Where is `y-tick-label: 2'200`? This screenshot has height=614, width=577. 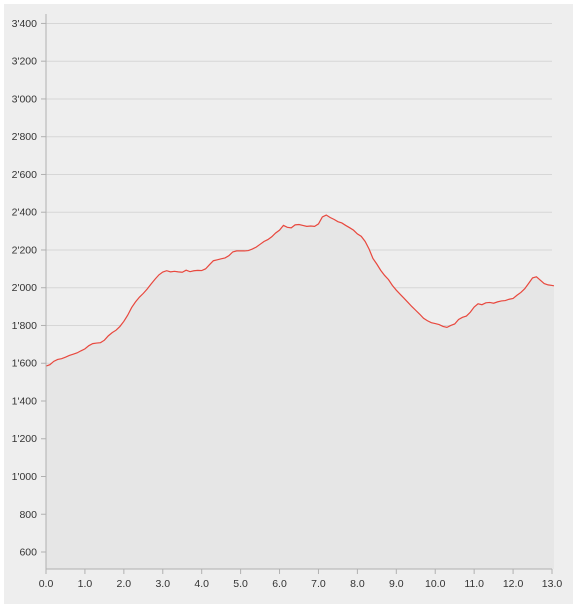 y-tick-label: 2'200 is located at coordinates (25, 250).